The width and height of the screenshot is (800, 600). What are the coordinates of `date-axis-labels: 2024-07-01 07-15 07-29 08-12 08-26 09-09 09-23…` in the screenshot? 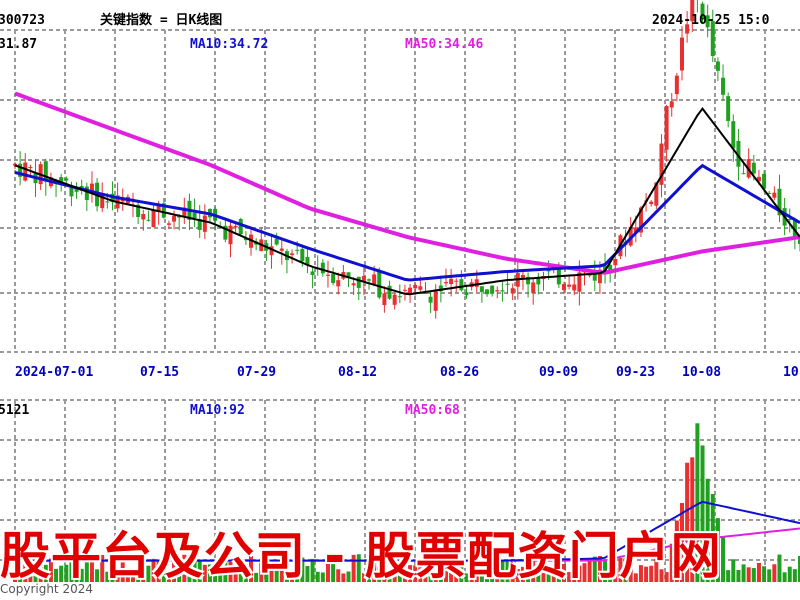 It's located at (407, 372).